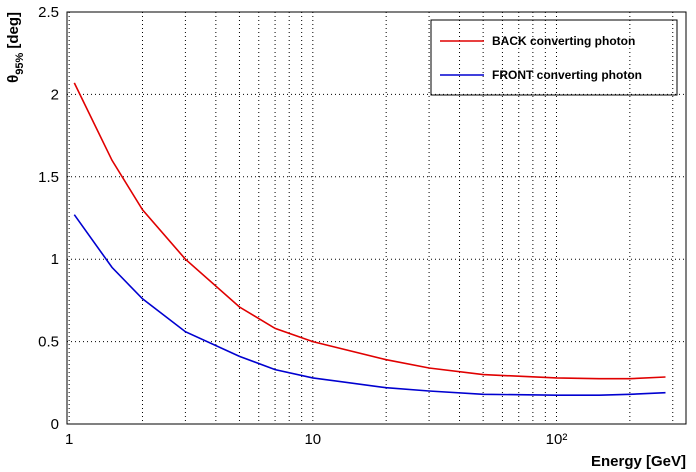  Describe the element at coordinates (13, 79) in the screenshot. I see `y-label-symbol: θ` at that location.